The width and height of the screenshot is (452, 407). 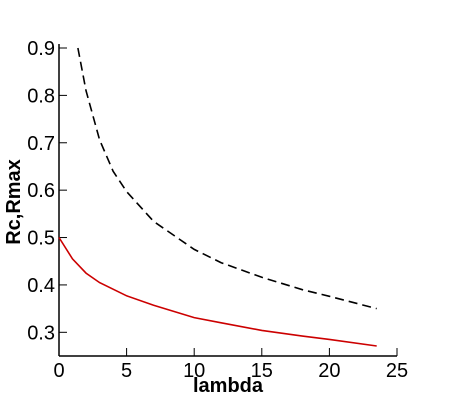 What do you see at coordinates (41, 333) in the screenshot?
I see `y-tick-label: 0.3` at bounding box center [41, 333].